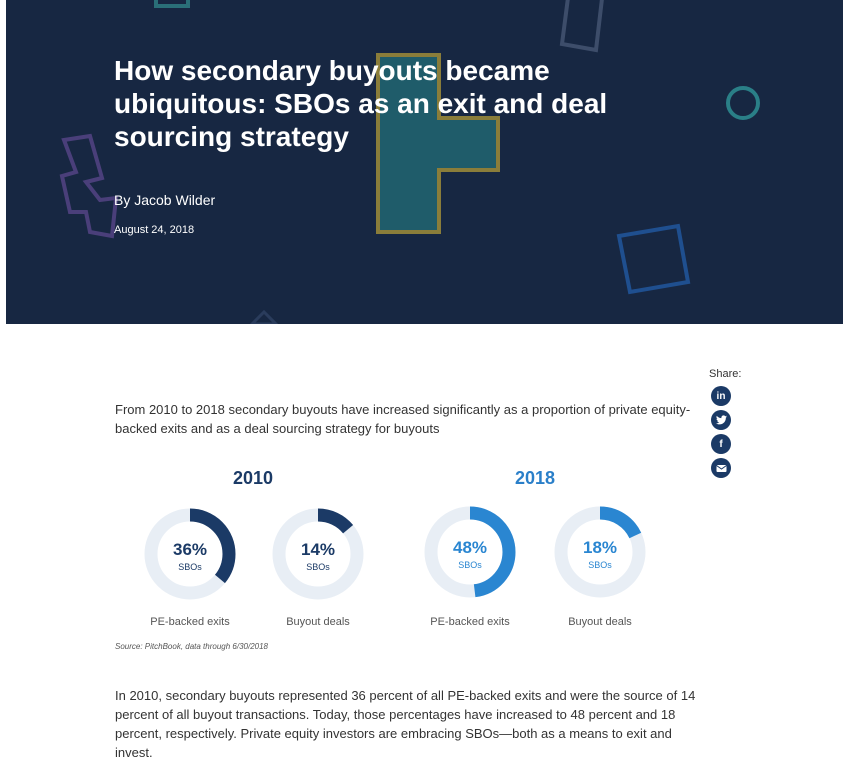  I want to click on linkedin-icon: in, so click(721, 396).